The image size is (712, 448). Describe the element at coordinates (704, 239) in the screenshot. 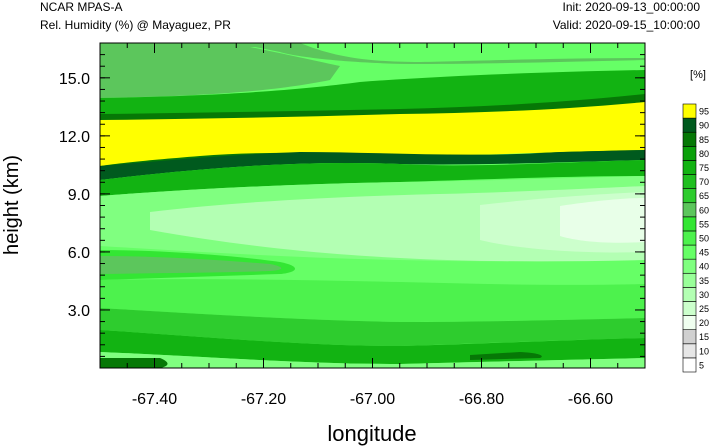

I see `colorbar-label: 50` at that location.